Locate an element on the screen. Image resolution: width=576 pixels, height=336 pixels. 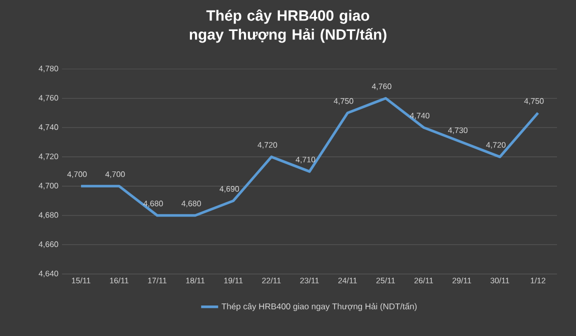
legend-label: Thép cây HRB400 giao ngay Thượng Hải (NDT/tấn) is located at coordinates (319, 307).